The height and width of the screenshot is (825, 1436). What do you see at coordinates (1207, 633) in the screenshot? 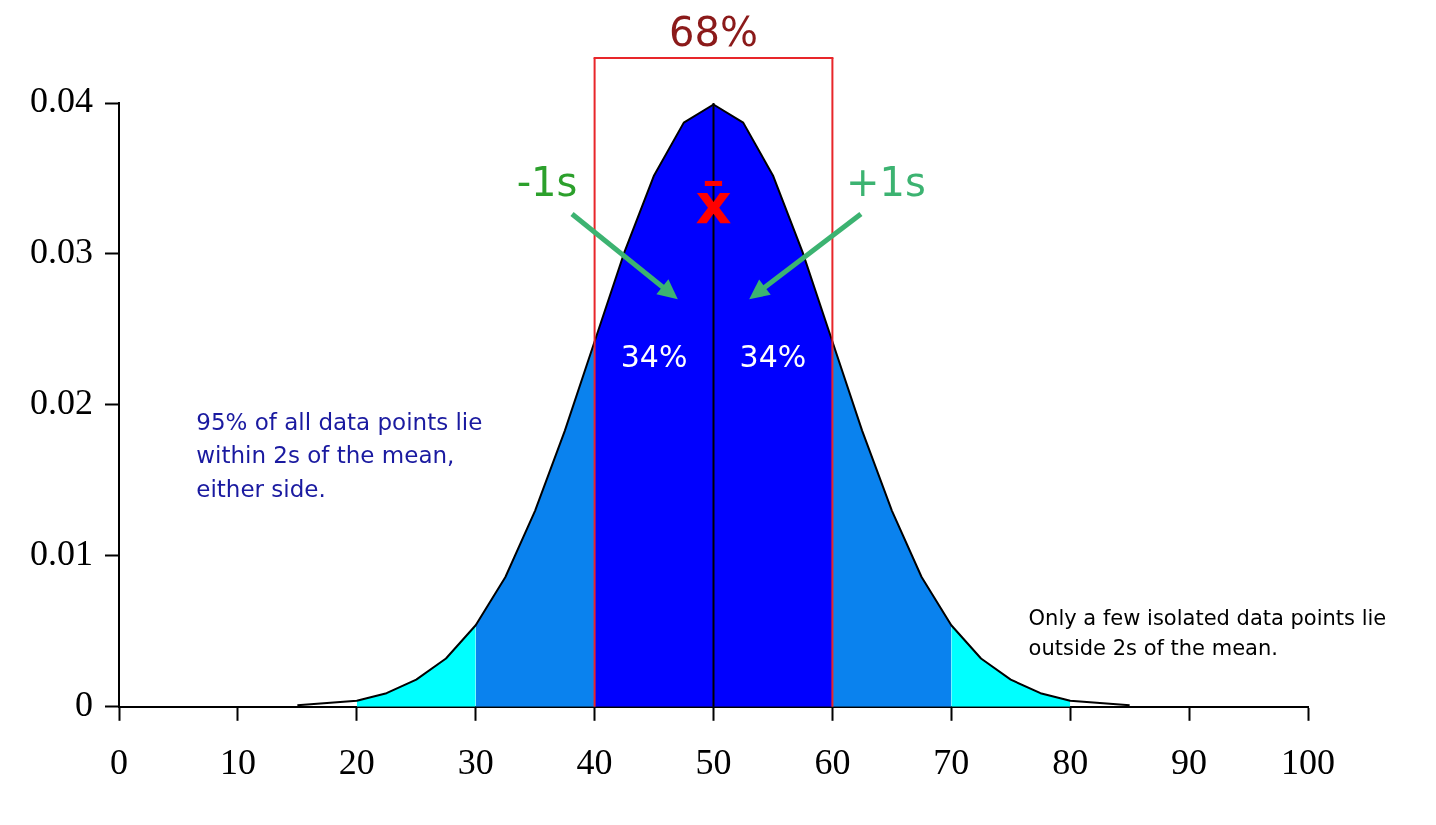
I see `annotation: Only a few isolated data points lie outside 2s of the mean.` at bounding box center [1207, 633].